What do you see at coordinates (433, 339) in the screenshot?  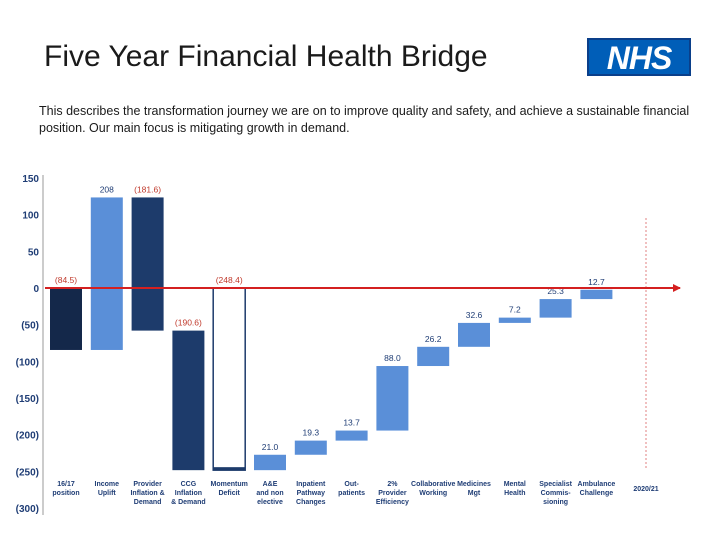 I see `data-label: 26.2` at bounding box center [433, 339].